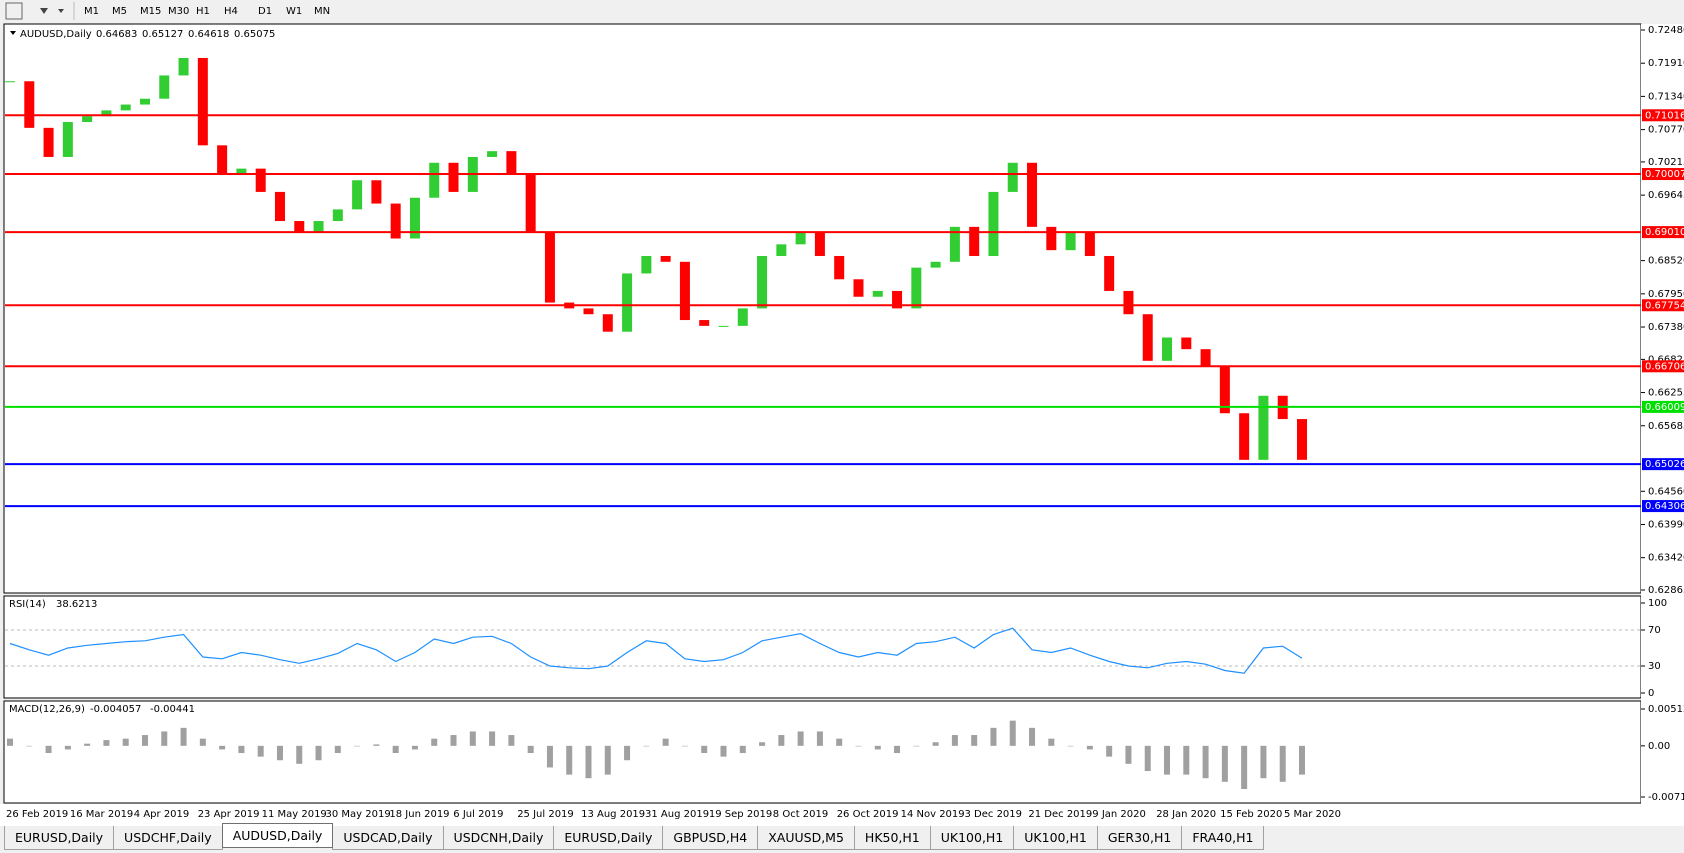 The width and height of the screenshot is (1684, 853). What do you see at coordinates (1662, 414) in the screenshot?
I see `price-axis` at bounding box center [1662, 414].